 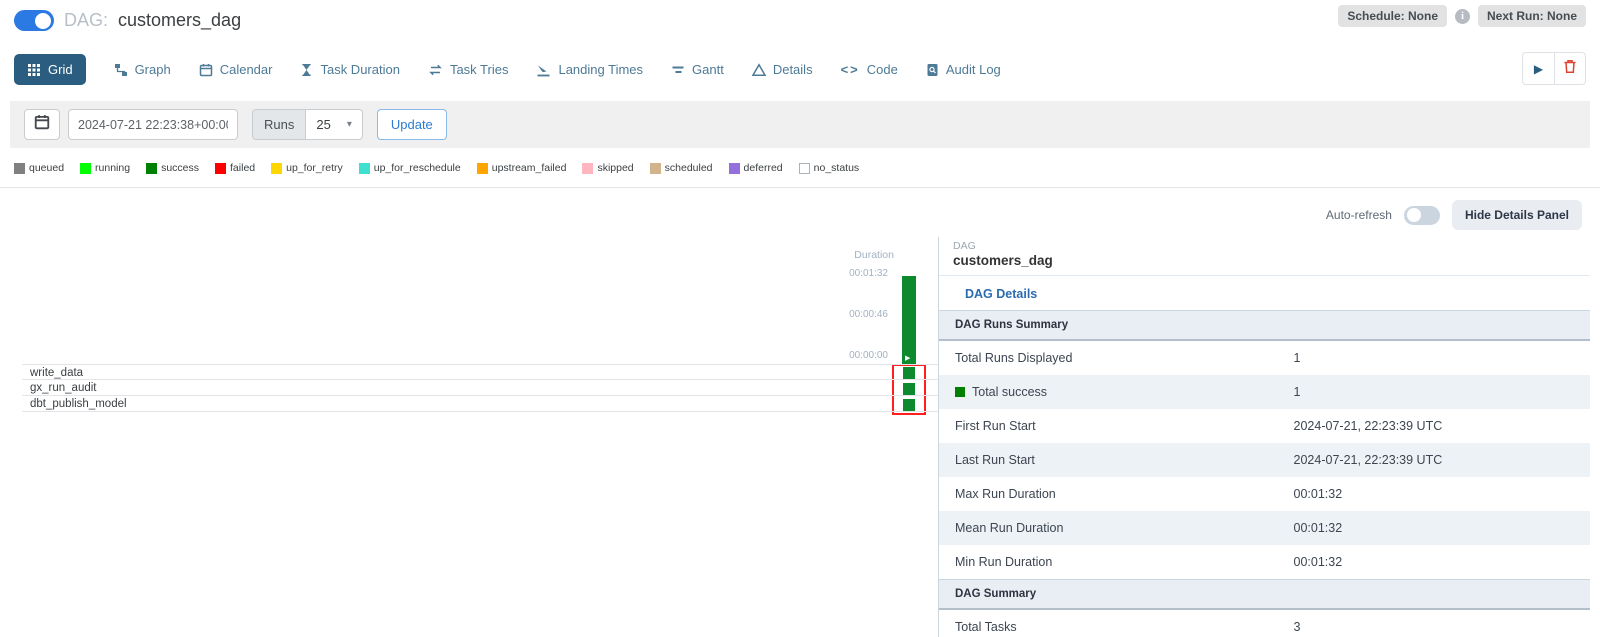 What do you see at coordinates (1264, 325) in the screenshot?
I see `section-header: DAG Runs Summary` at bounding box center [1264, 325].